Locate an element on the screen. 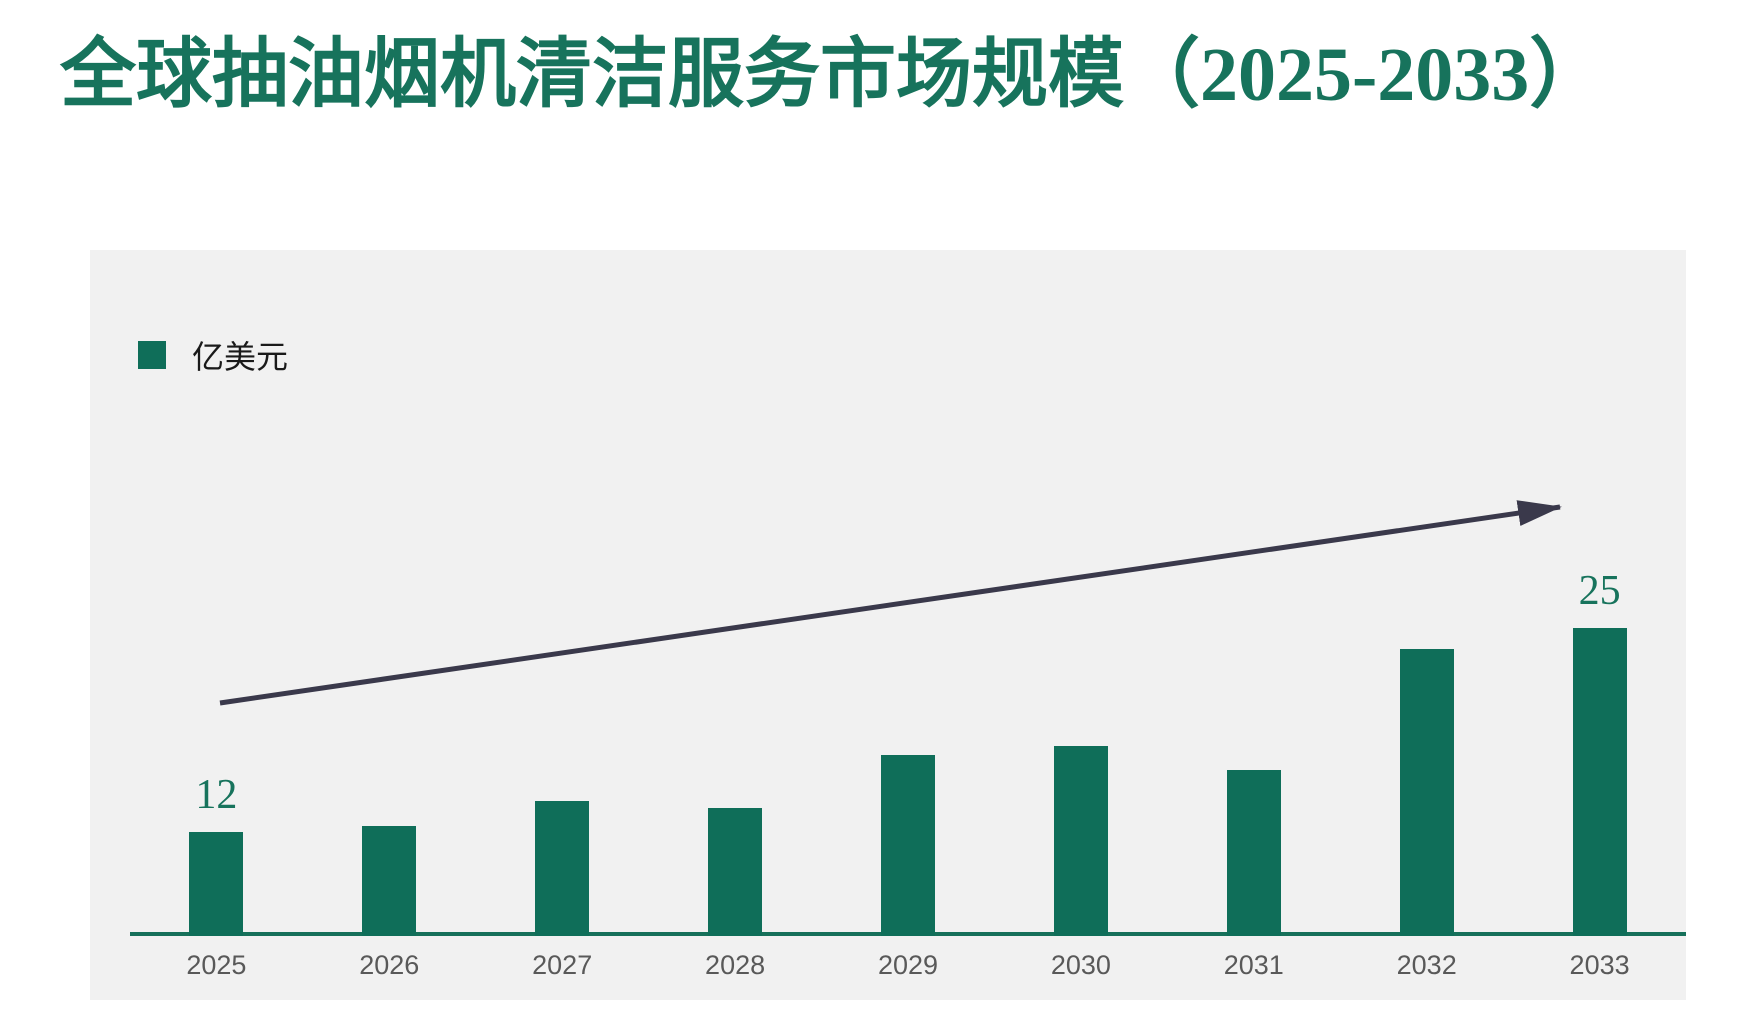  x-axis-label-2030: 2030 is located at coordinates (1080, 965).